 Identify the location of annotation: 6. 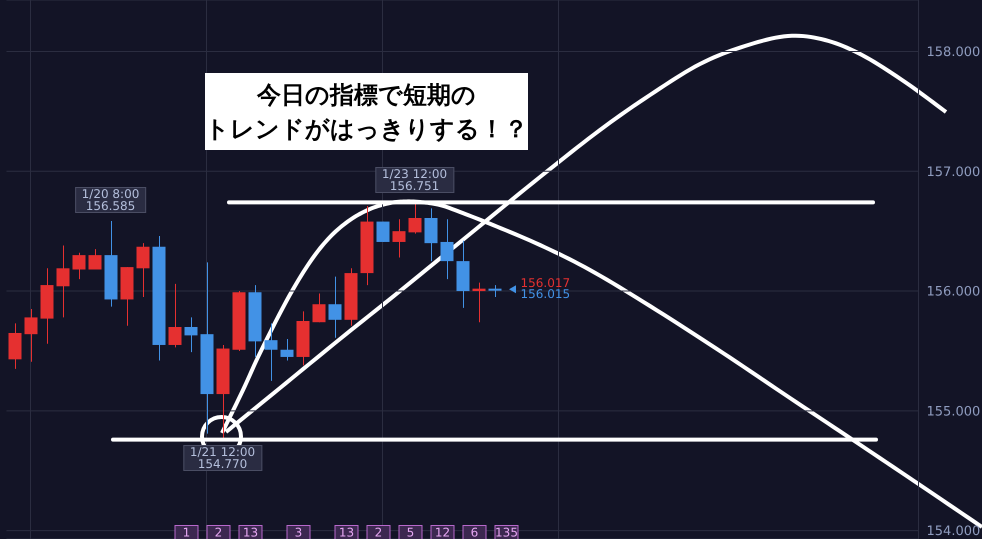
(474, 532).